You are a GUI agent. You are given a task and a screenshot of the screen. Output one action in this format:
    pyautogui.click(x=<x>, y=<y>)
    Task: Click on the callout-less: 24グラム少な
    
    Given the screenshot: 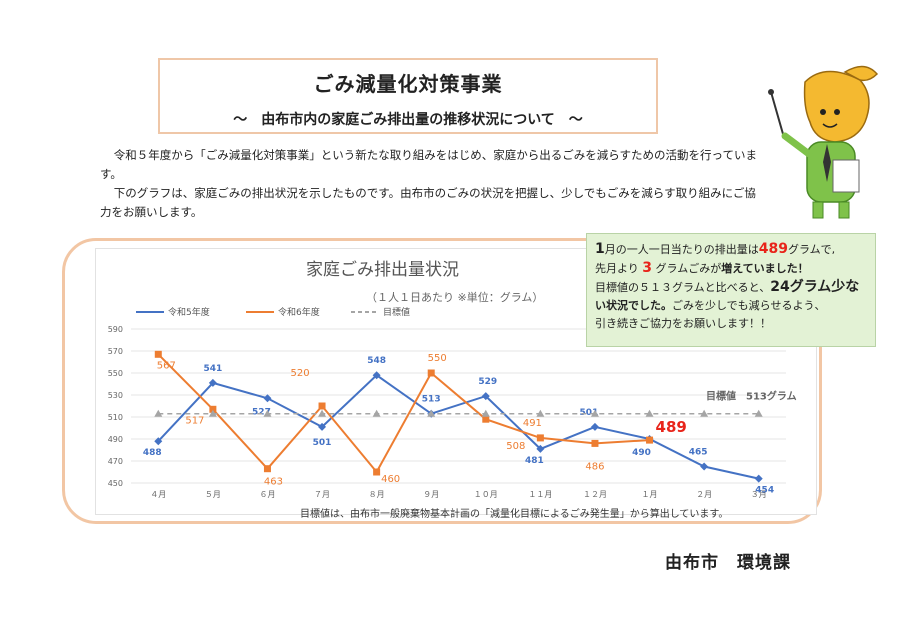 What is the action you would take?
    pyautogui.click(x=815, y=287)
    